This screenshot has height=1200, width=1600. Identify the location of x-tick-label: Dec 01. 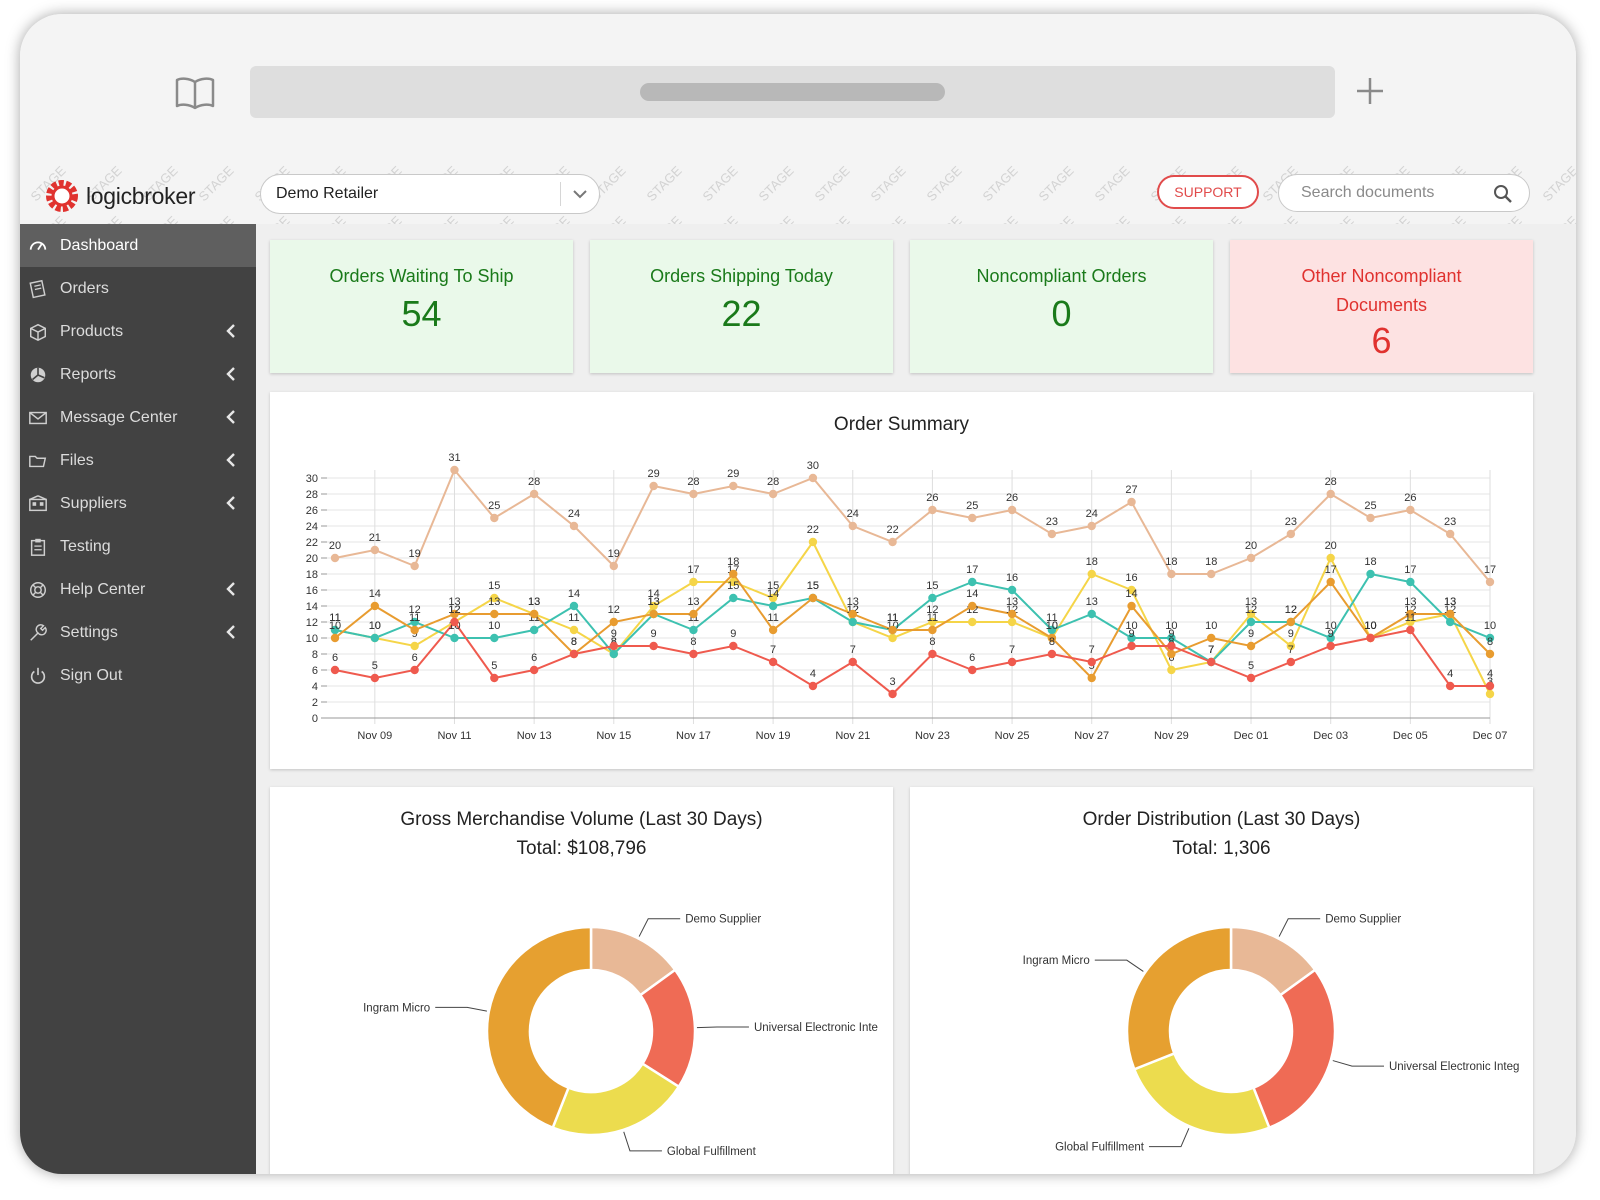
(1251, 736).